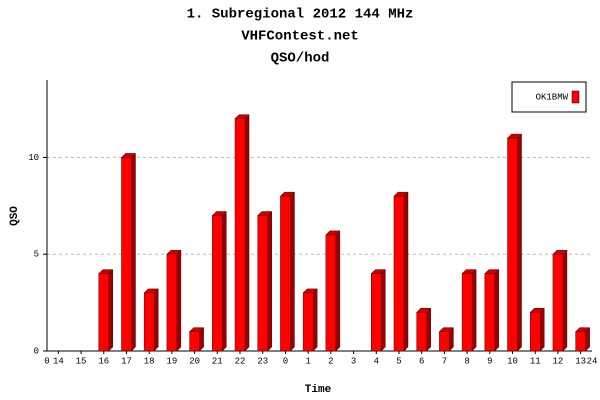 The width and height of the screenshot is (600, 400). I want to click on x-tick-label: 8, so click(466, 361).